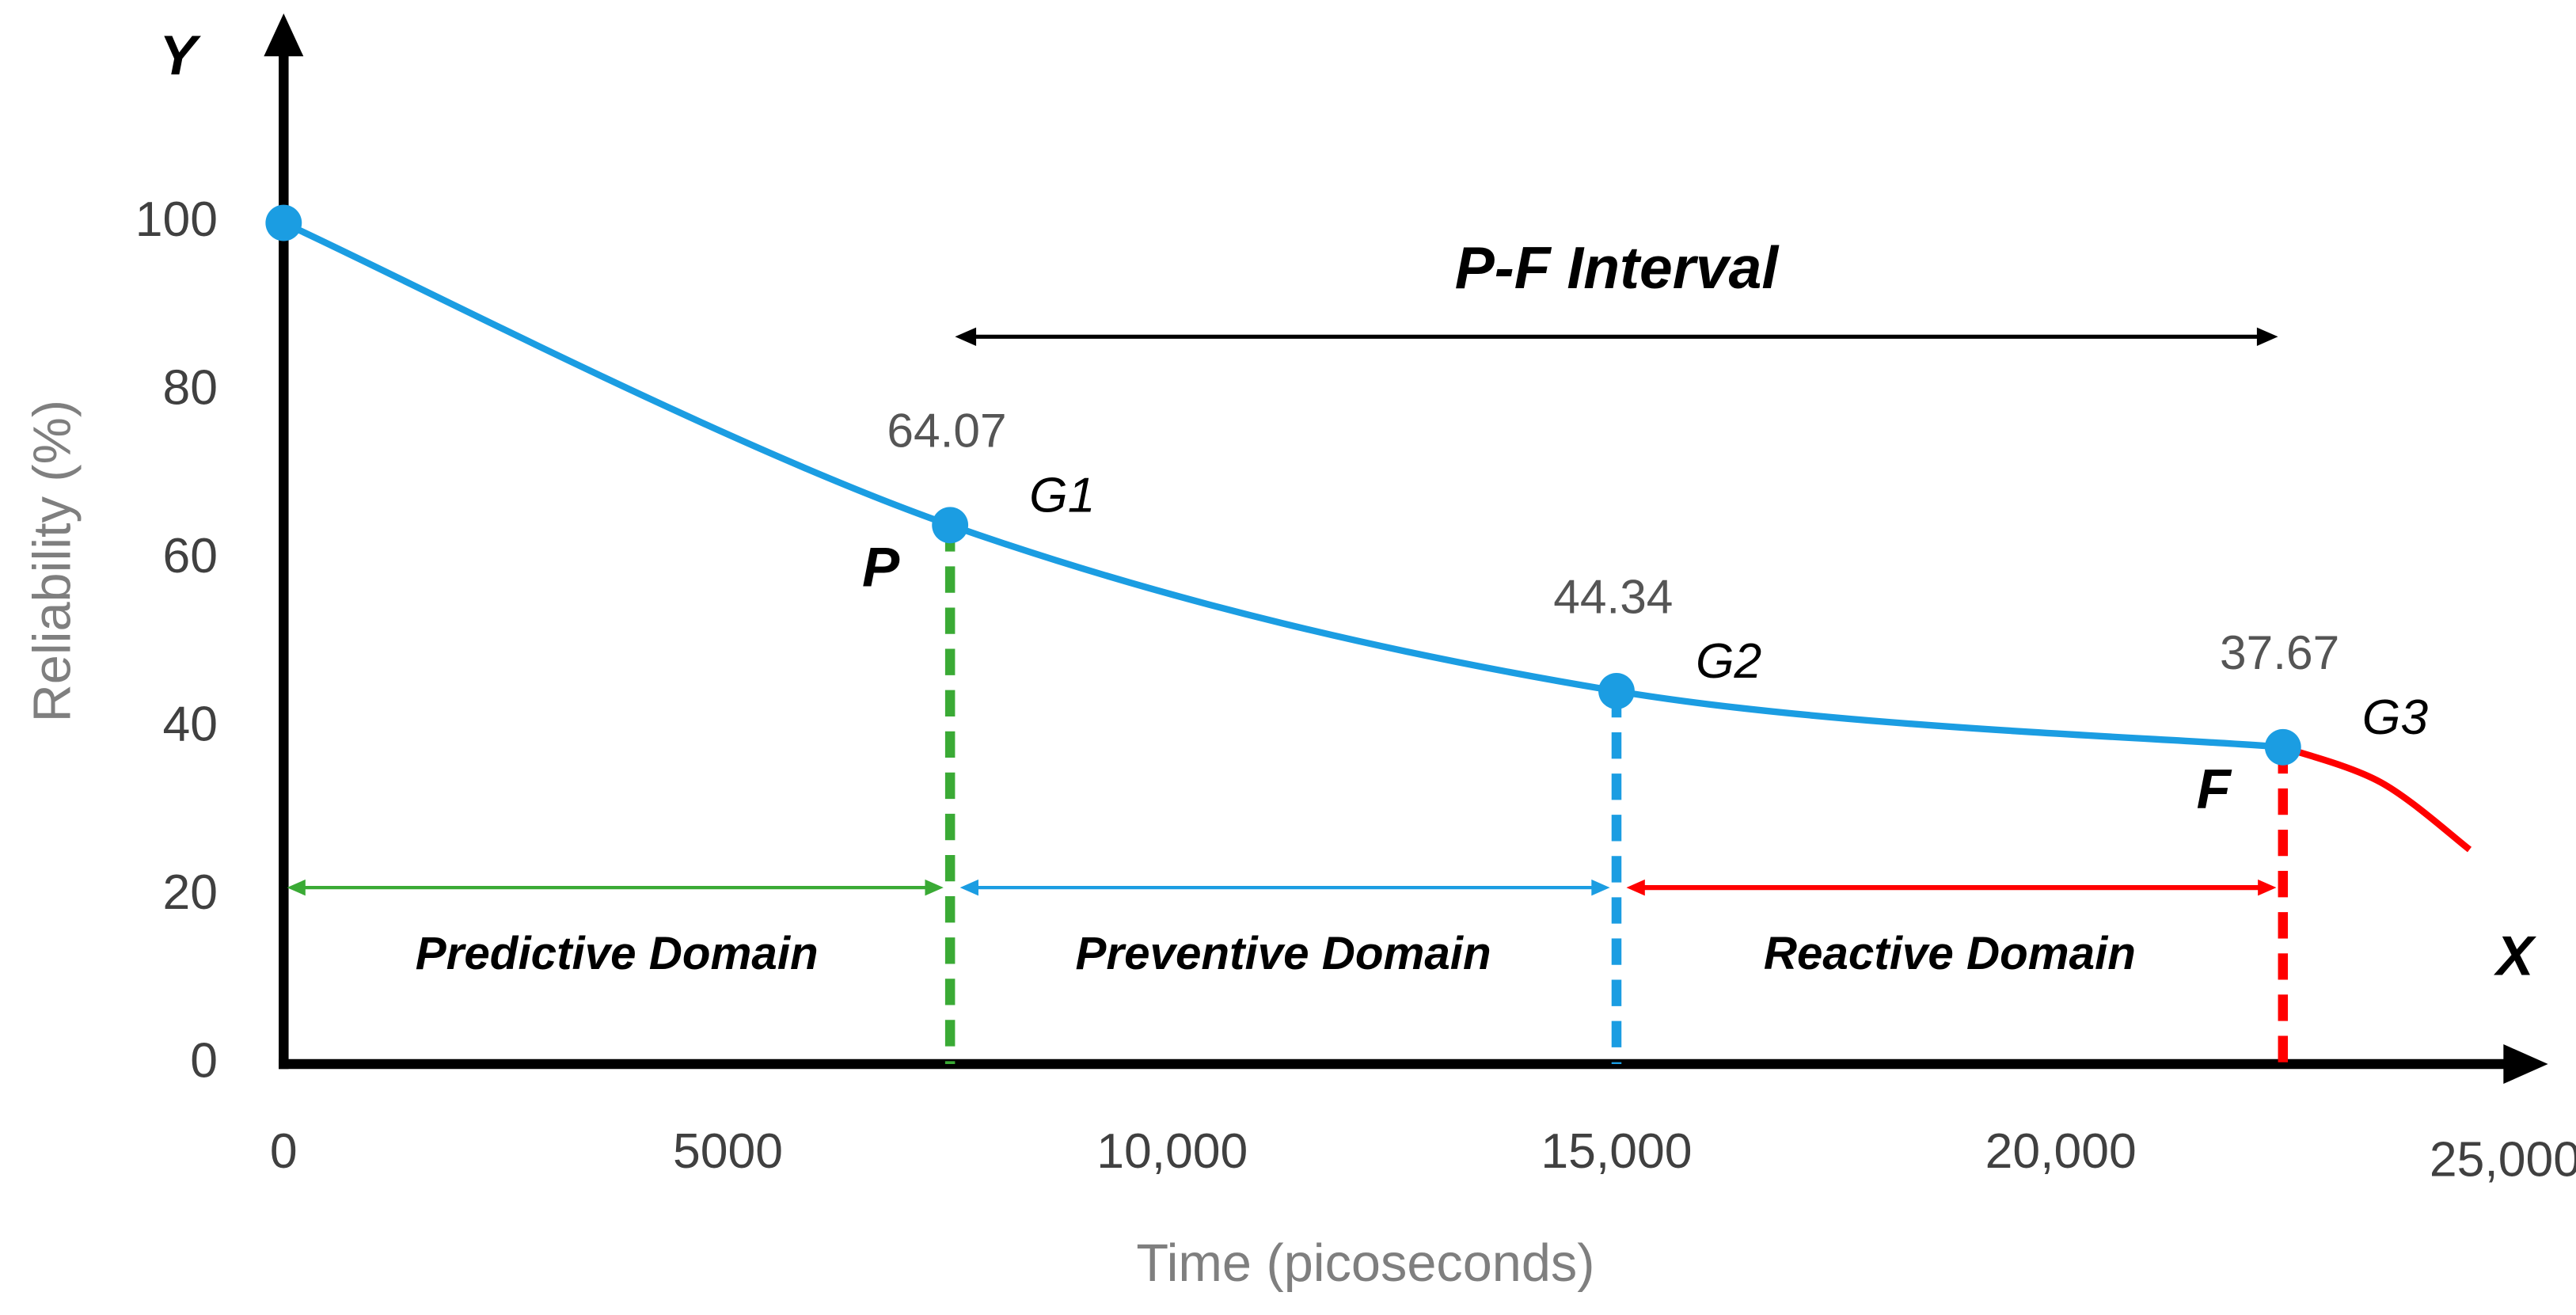  Describe the element at coordinates (2503, 1160) in the screenshot. I see `x-tick-label: 25,000` at that location.